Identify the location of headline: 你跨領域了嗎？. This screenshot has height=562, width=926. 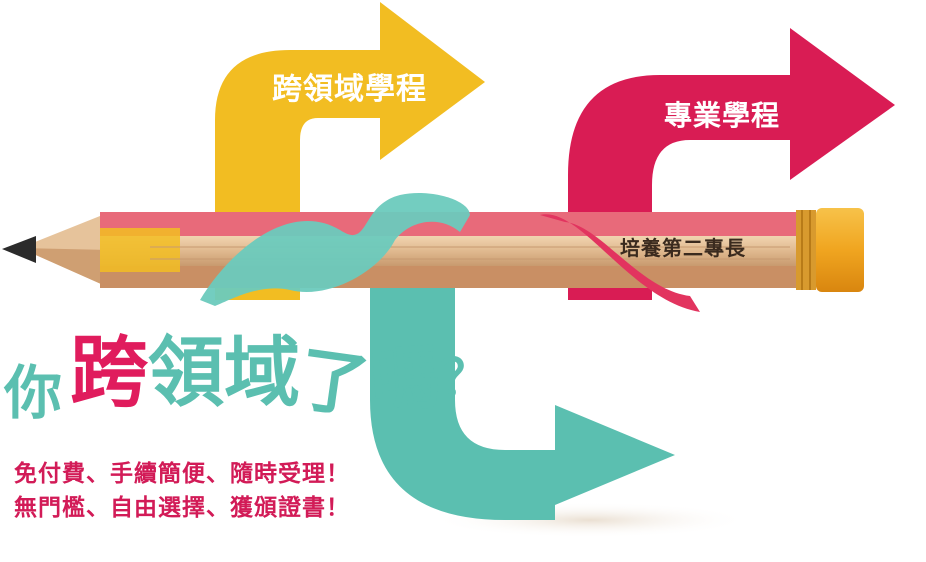
(247, 378).